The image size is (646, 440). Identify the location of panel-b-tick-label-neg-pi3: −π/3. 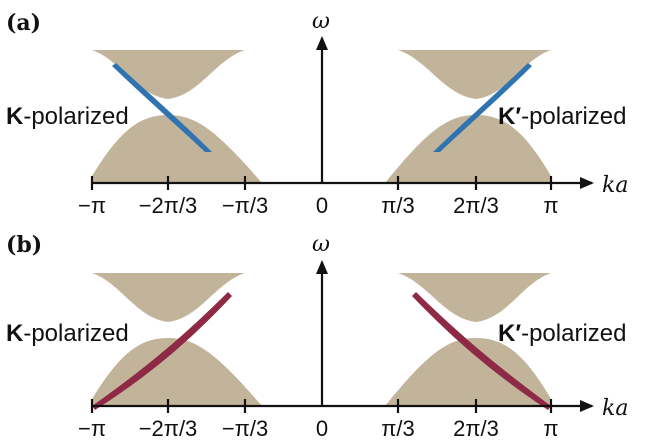
(245, 428).